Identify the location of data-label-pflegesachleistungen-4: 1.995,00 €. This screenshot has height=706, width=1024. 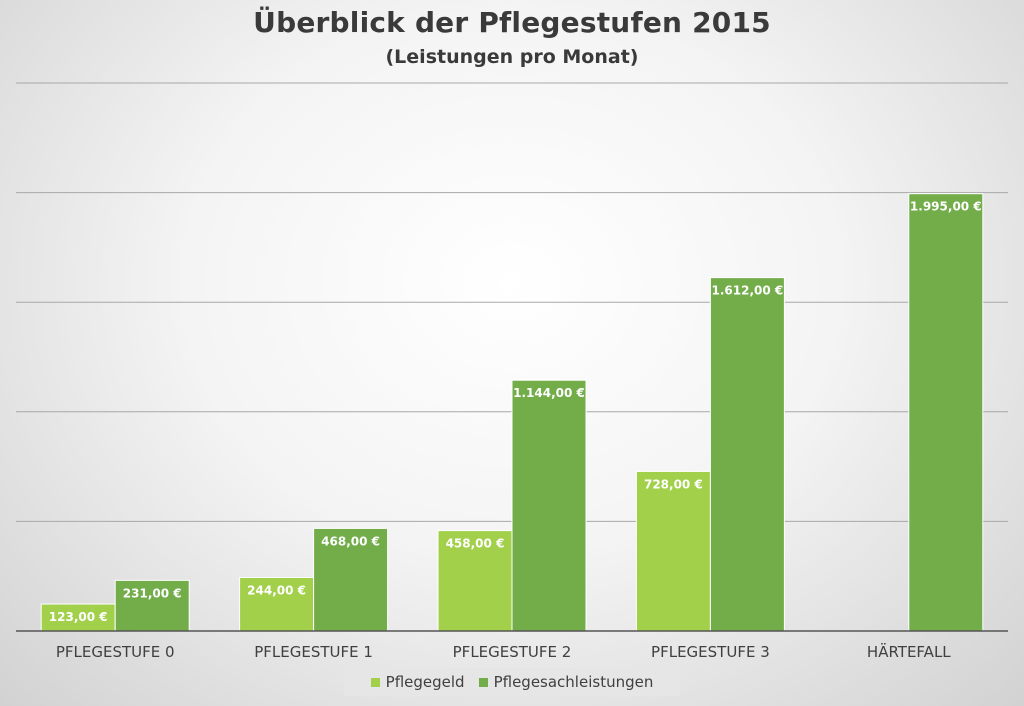
(946, 207).